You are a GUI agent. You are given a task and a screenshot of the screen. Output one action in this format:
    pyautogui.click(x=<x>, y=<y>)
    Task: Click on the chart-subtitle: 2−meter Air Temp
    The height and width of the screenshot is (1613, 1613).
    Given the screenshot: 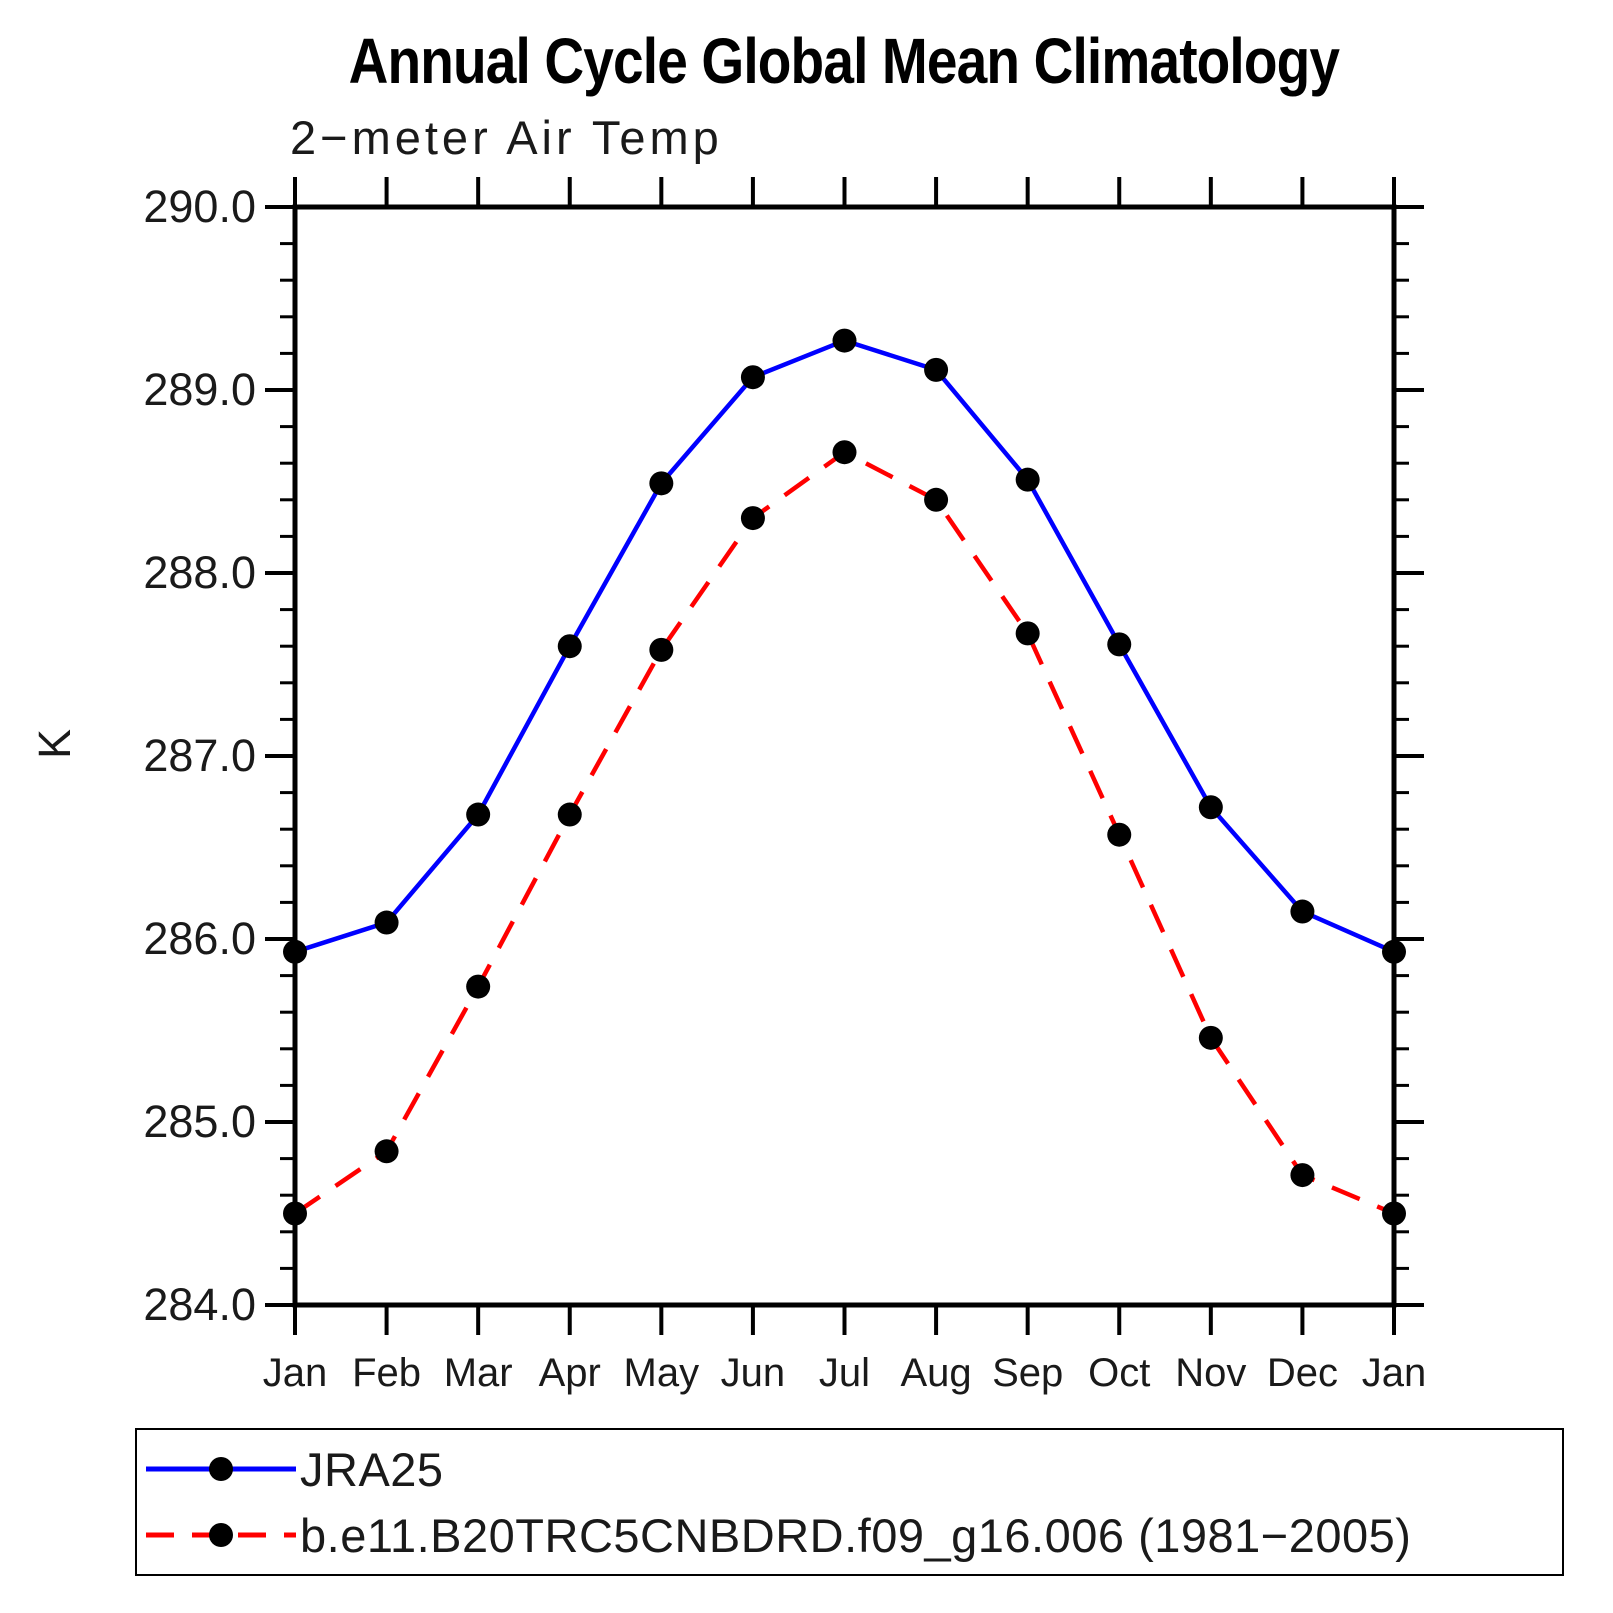 What is the action you would take?
    pyautogui.click(x=506, y=137)
    